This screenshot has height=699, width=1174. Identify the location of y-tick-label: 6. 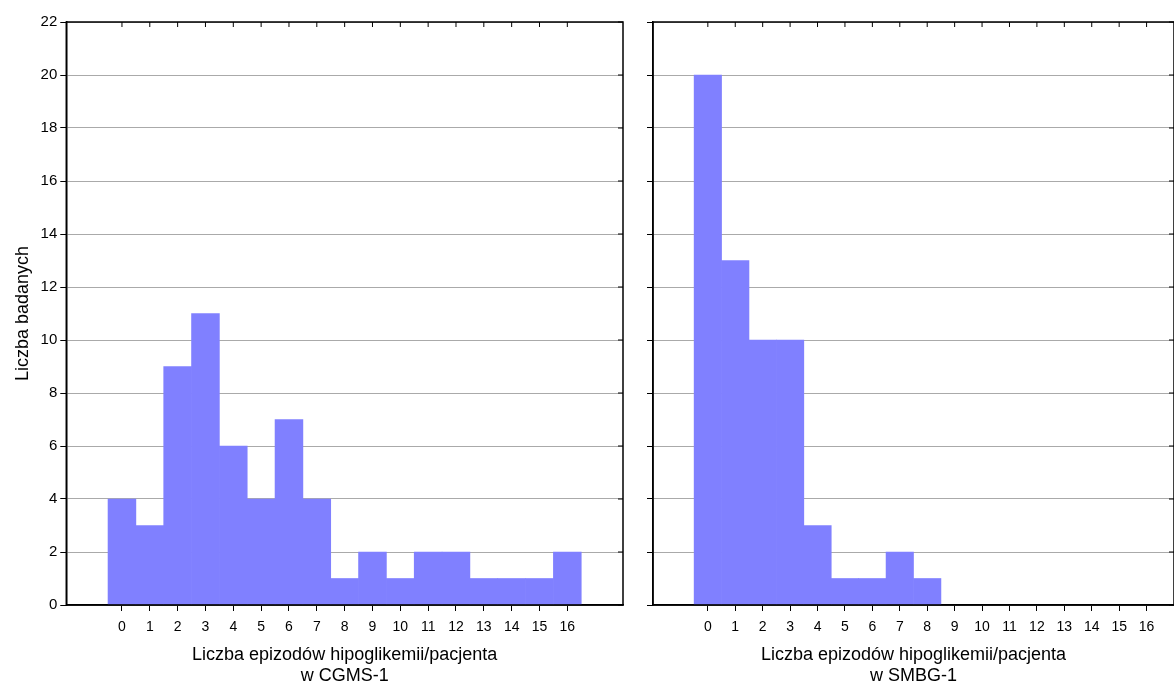
(53, 445).